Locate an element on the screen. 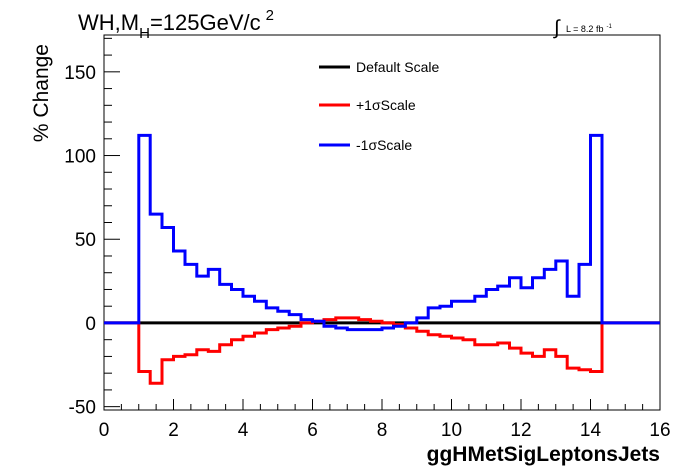  lumi-integral: ∫ is located at coordinates (557, 28).